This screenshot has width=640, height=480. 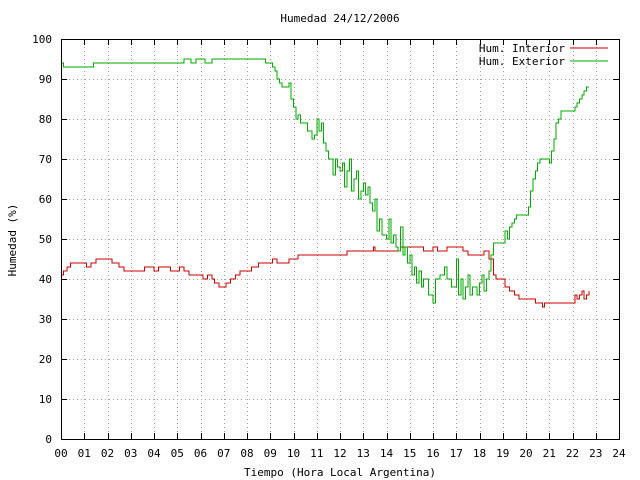 I want to click on x-tick-label: 05, so click(x=177, y=453).